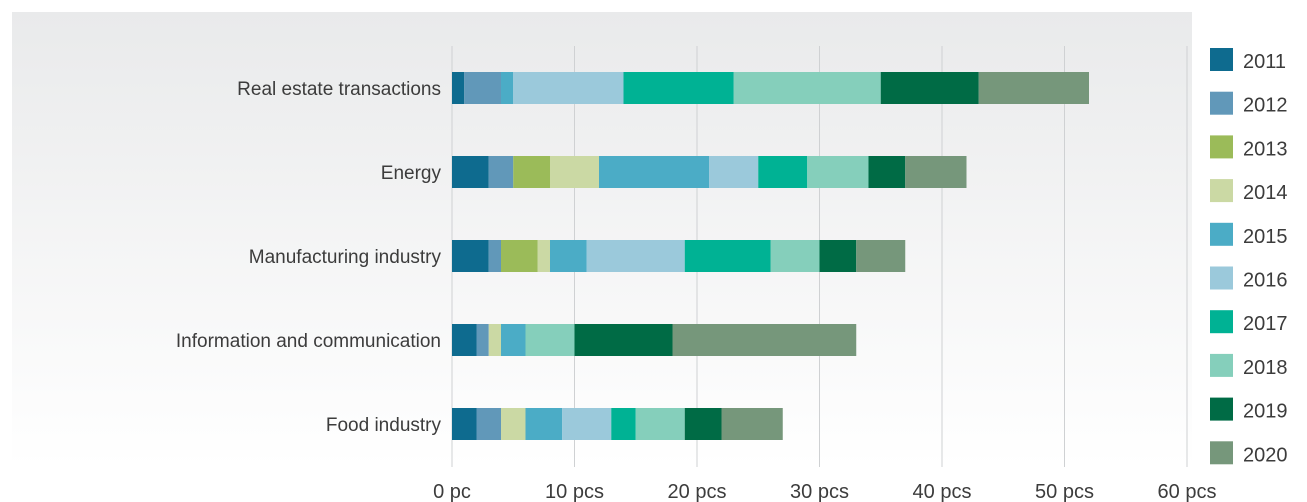  I want to click on category-label: Information and communication, so click(308, 341).